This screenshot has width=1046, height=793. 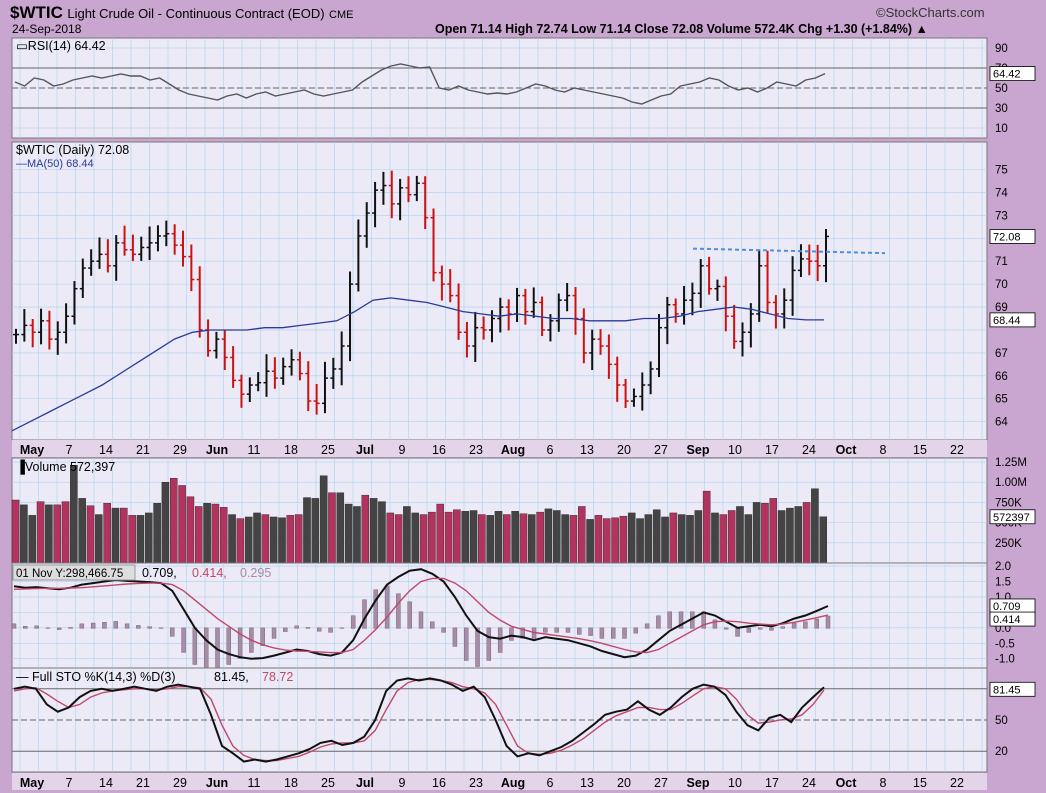 I want to click on x-axis-top-tick-label: 8, so click(x=883, y=450).